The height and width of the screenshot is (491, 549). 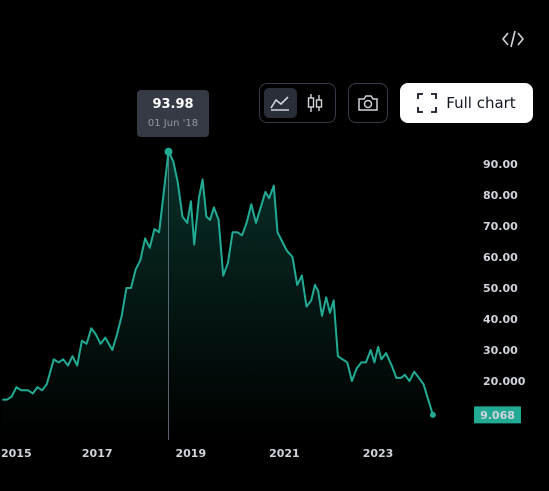 What do you see at coordinates (173, 113) in the screenshot?
I see `value-tooltip: 93.98 01 Jun '18` at bounding box center [173, 113].